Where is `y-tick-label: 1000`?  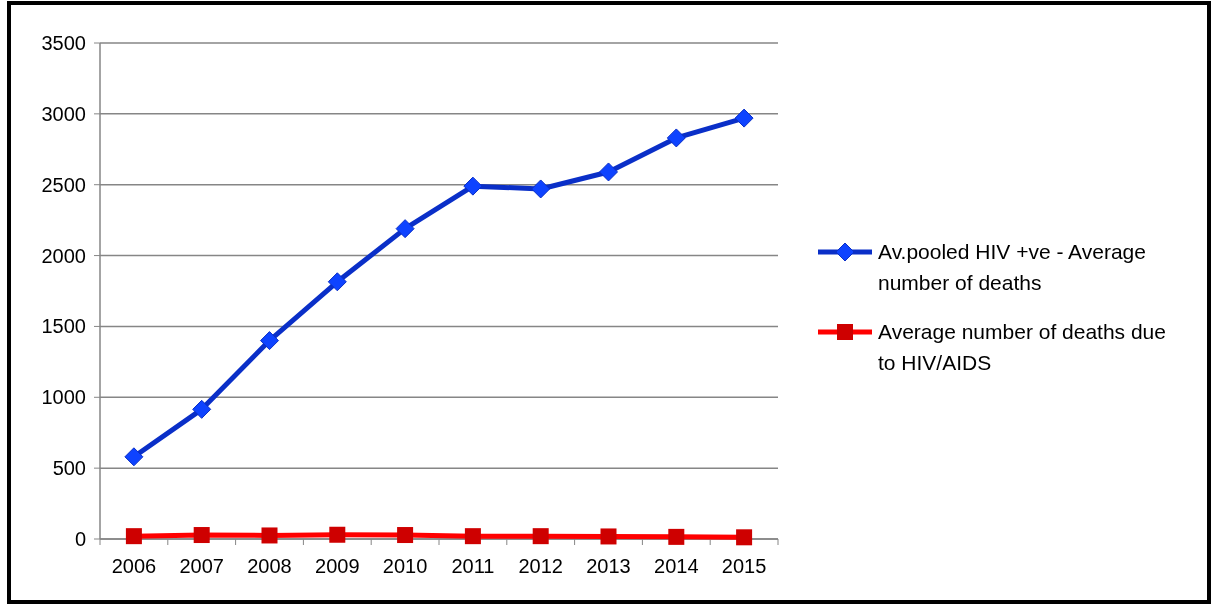 y-tick-label: 1000 is located at coordinates (63, 397).